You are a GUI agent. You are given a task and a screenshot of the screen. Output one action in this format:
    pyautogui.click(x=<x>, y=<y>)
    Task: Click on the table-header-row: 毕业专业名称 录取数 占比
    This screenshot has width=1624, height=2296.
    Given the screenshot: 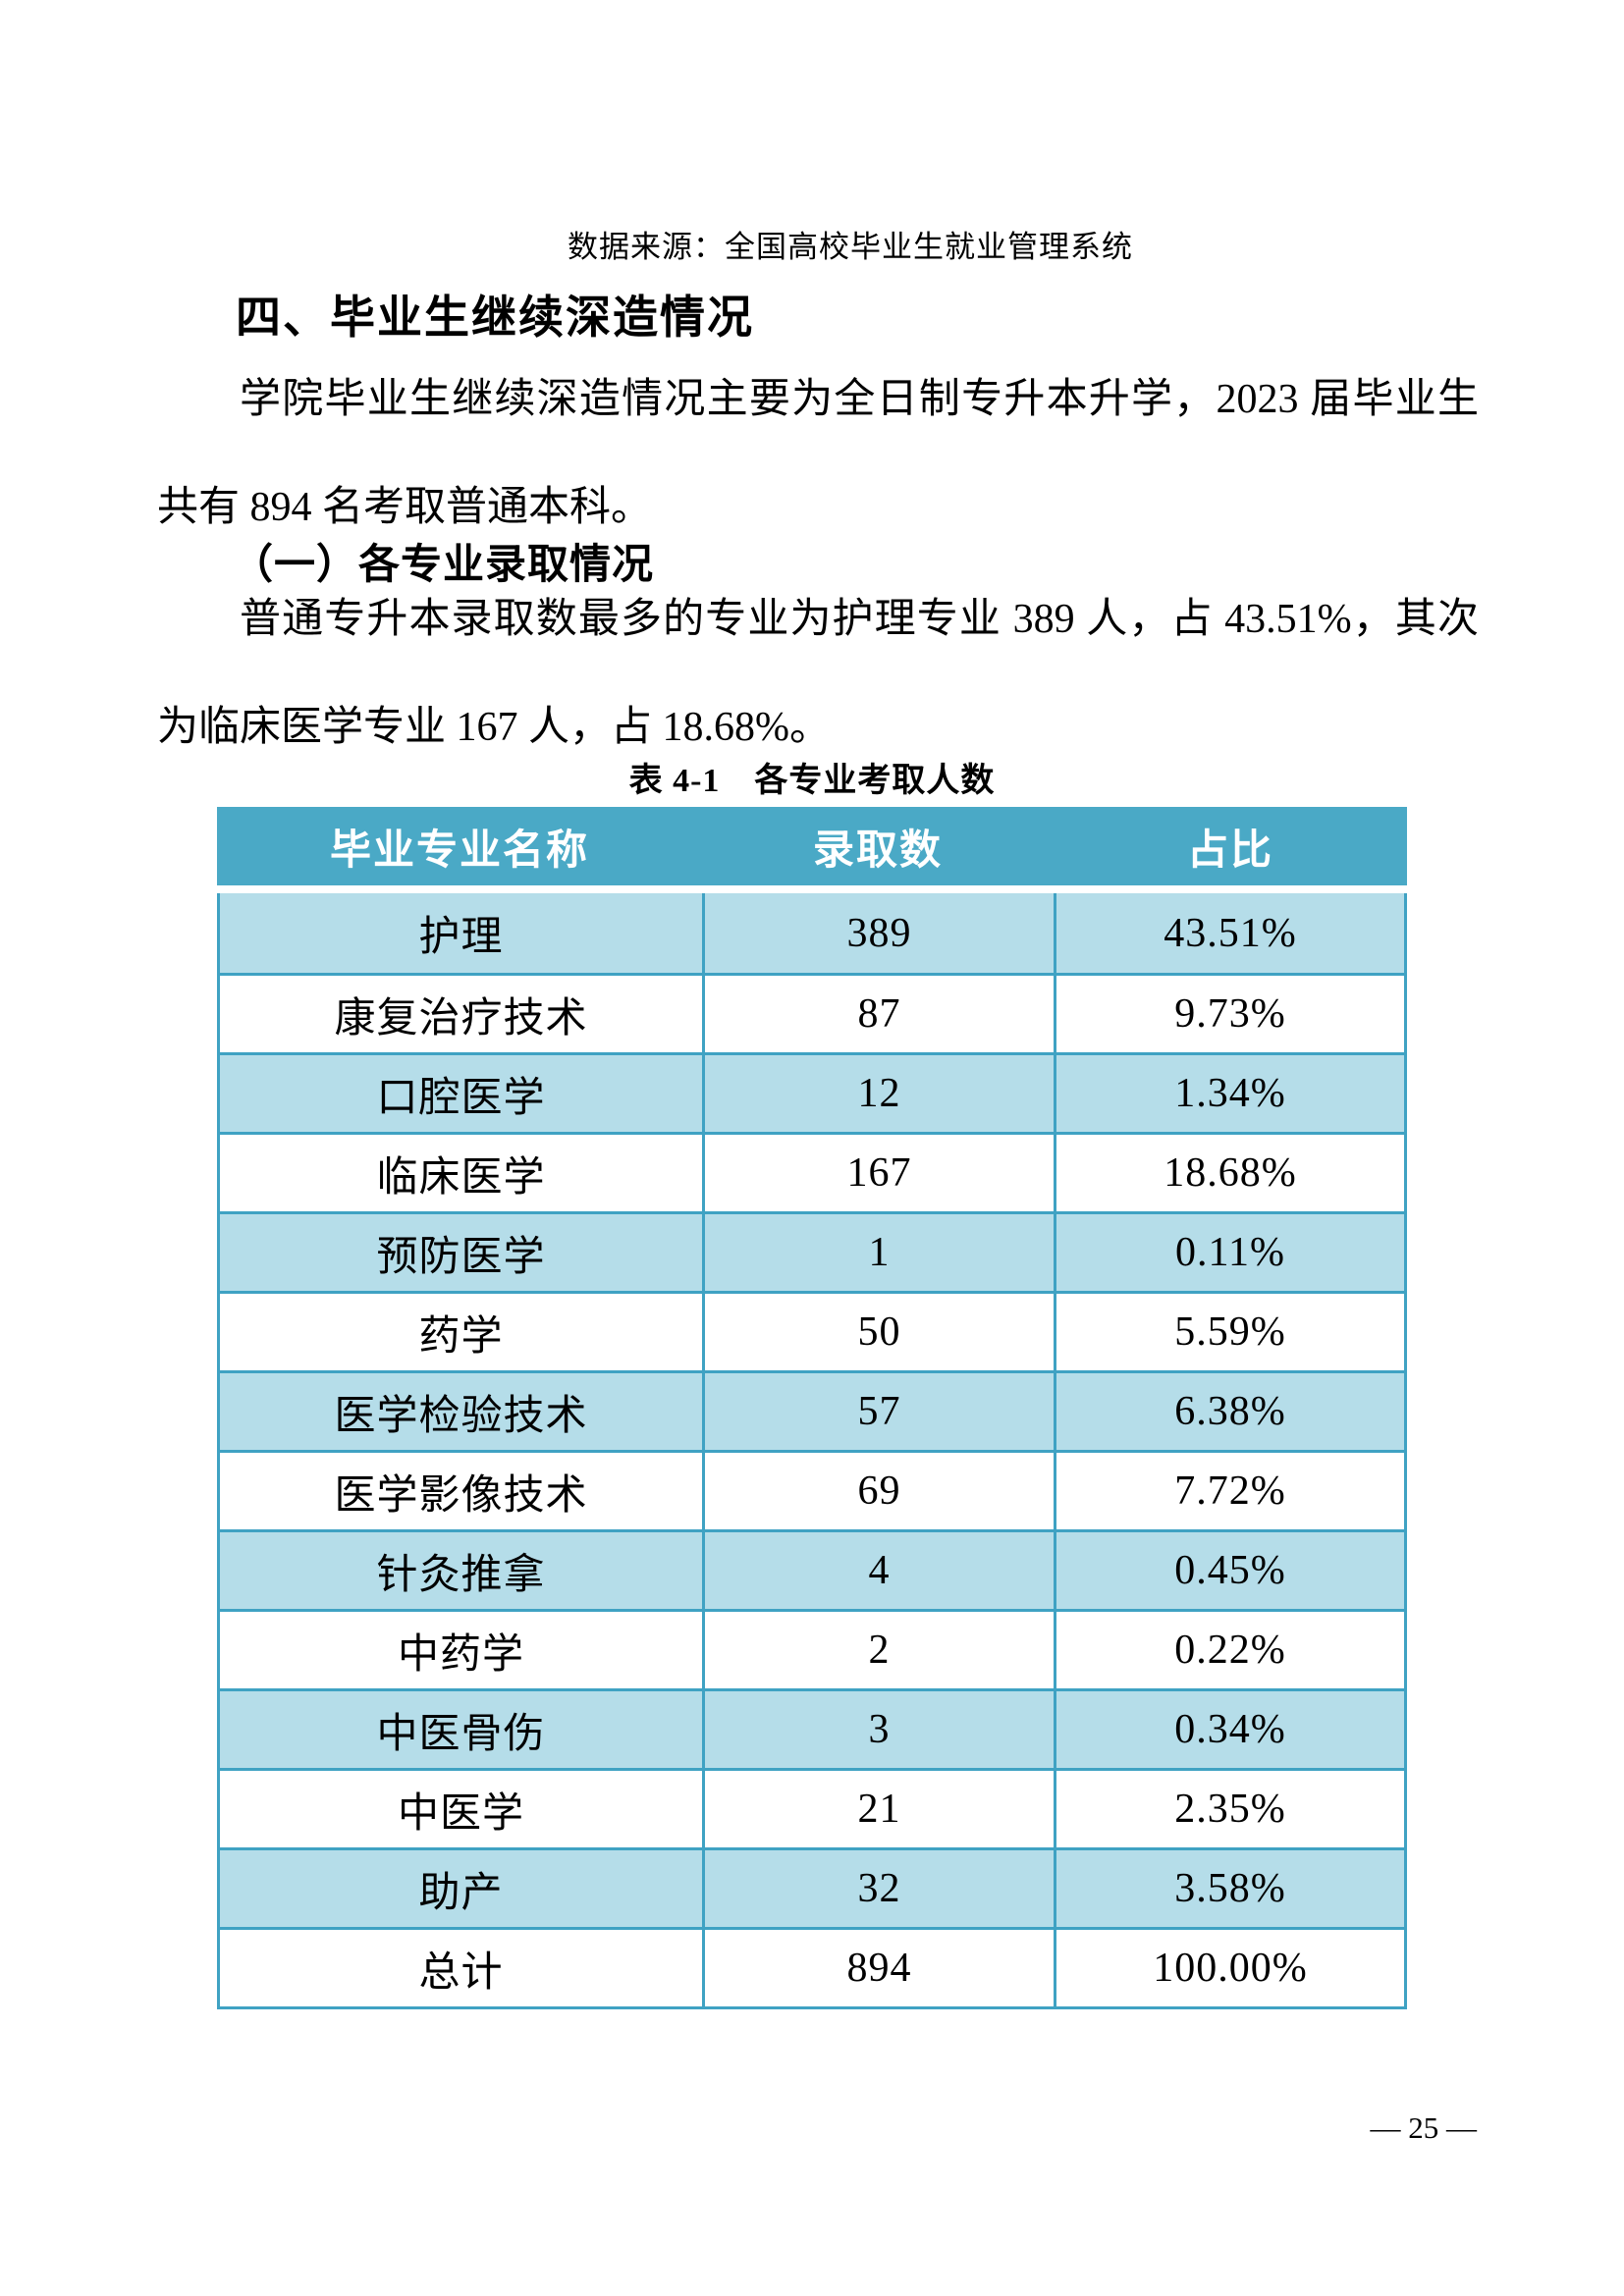 What is the action you would take?
    pyautogui.click(x=812, y=846)
    